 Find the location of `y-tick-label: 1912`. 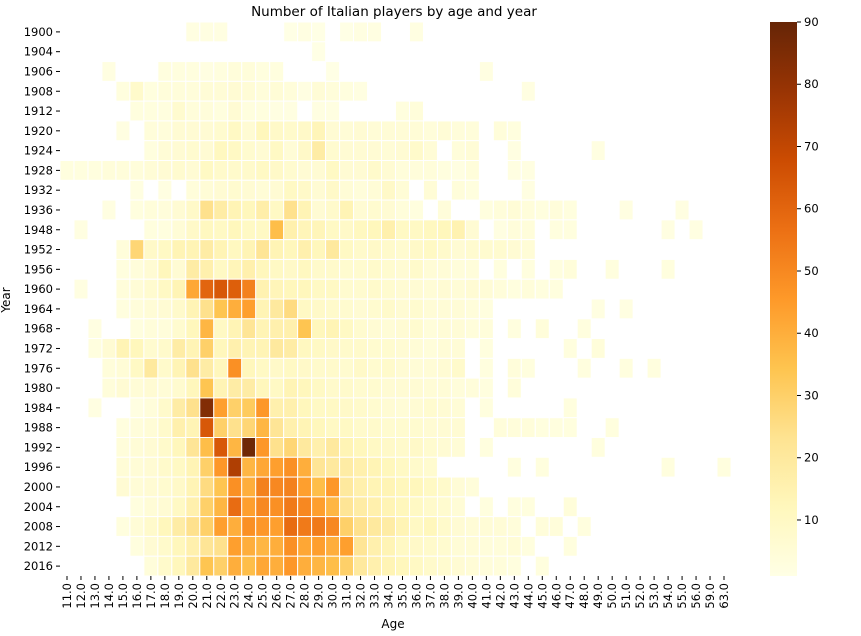

y-tick-label: 1912 is located at coordinates (38, 111).